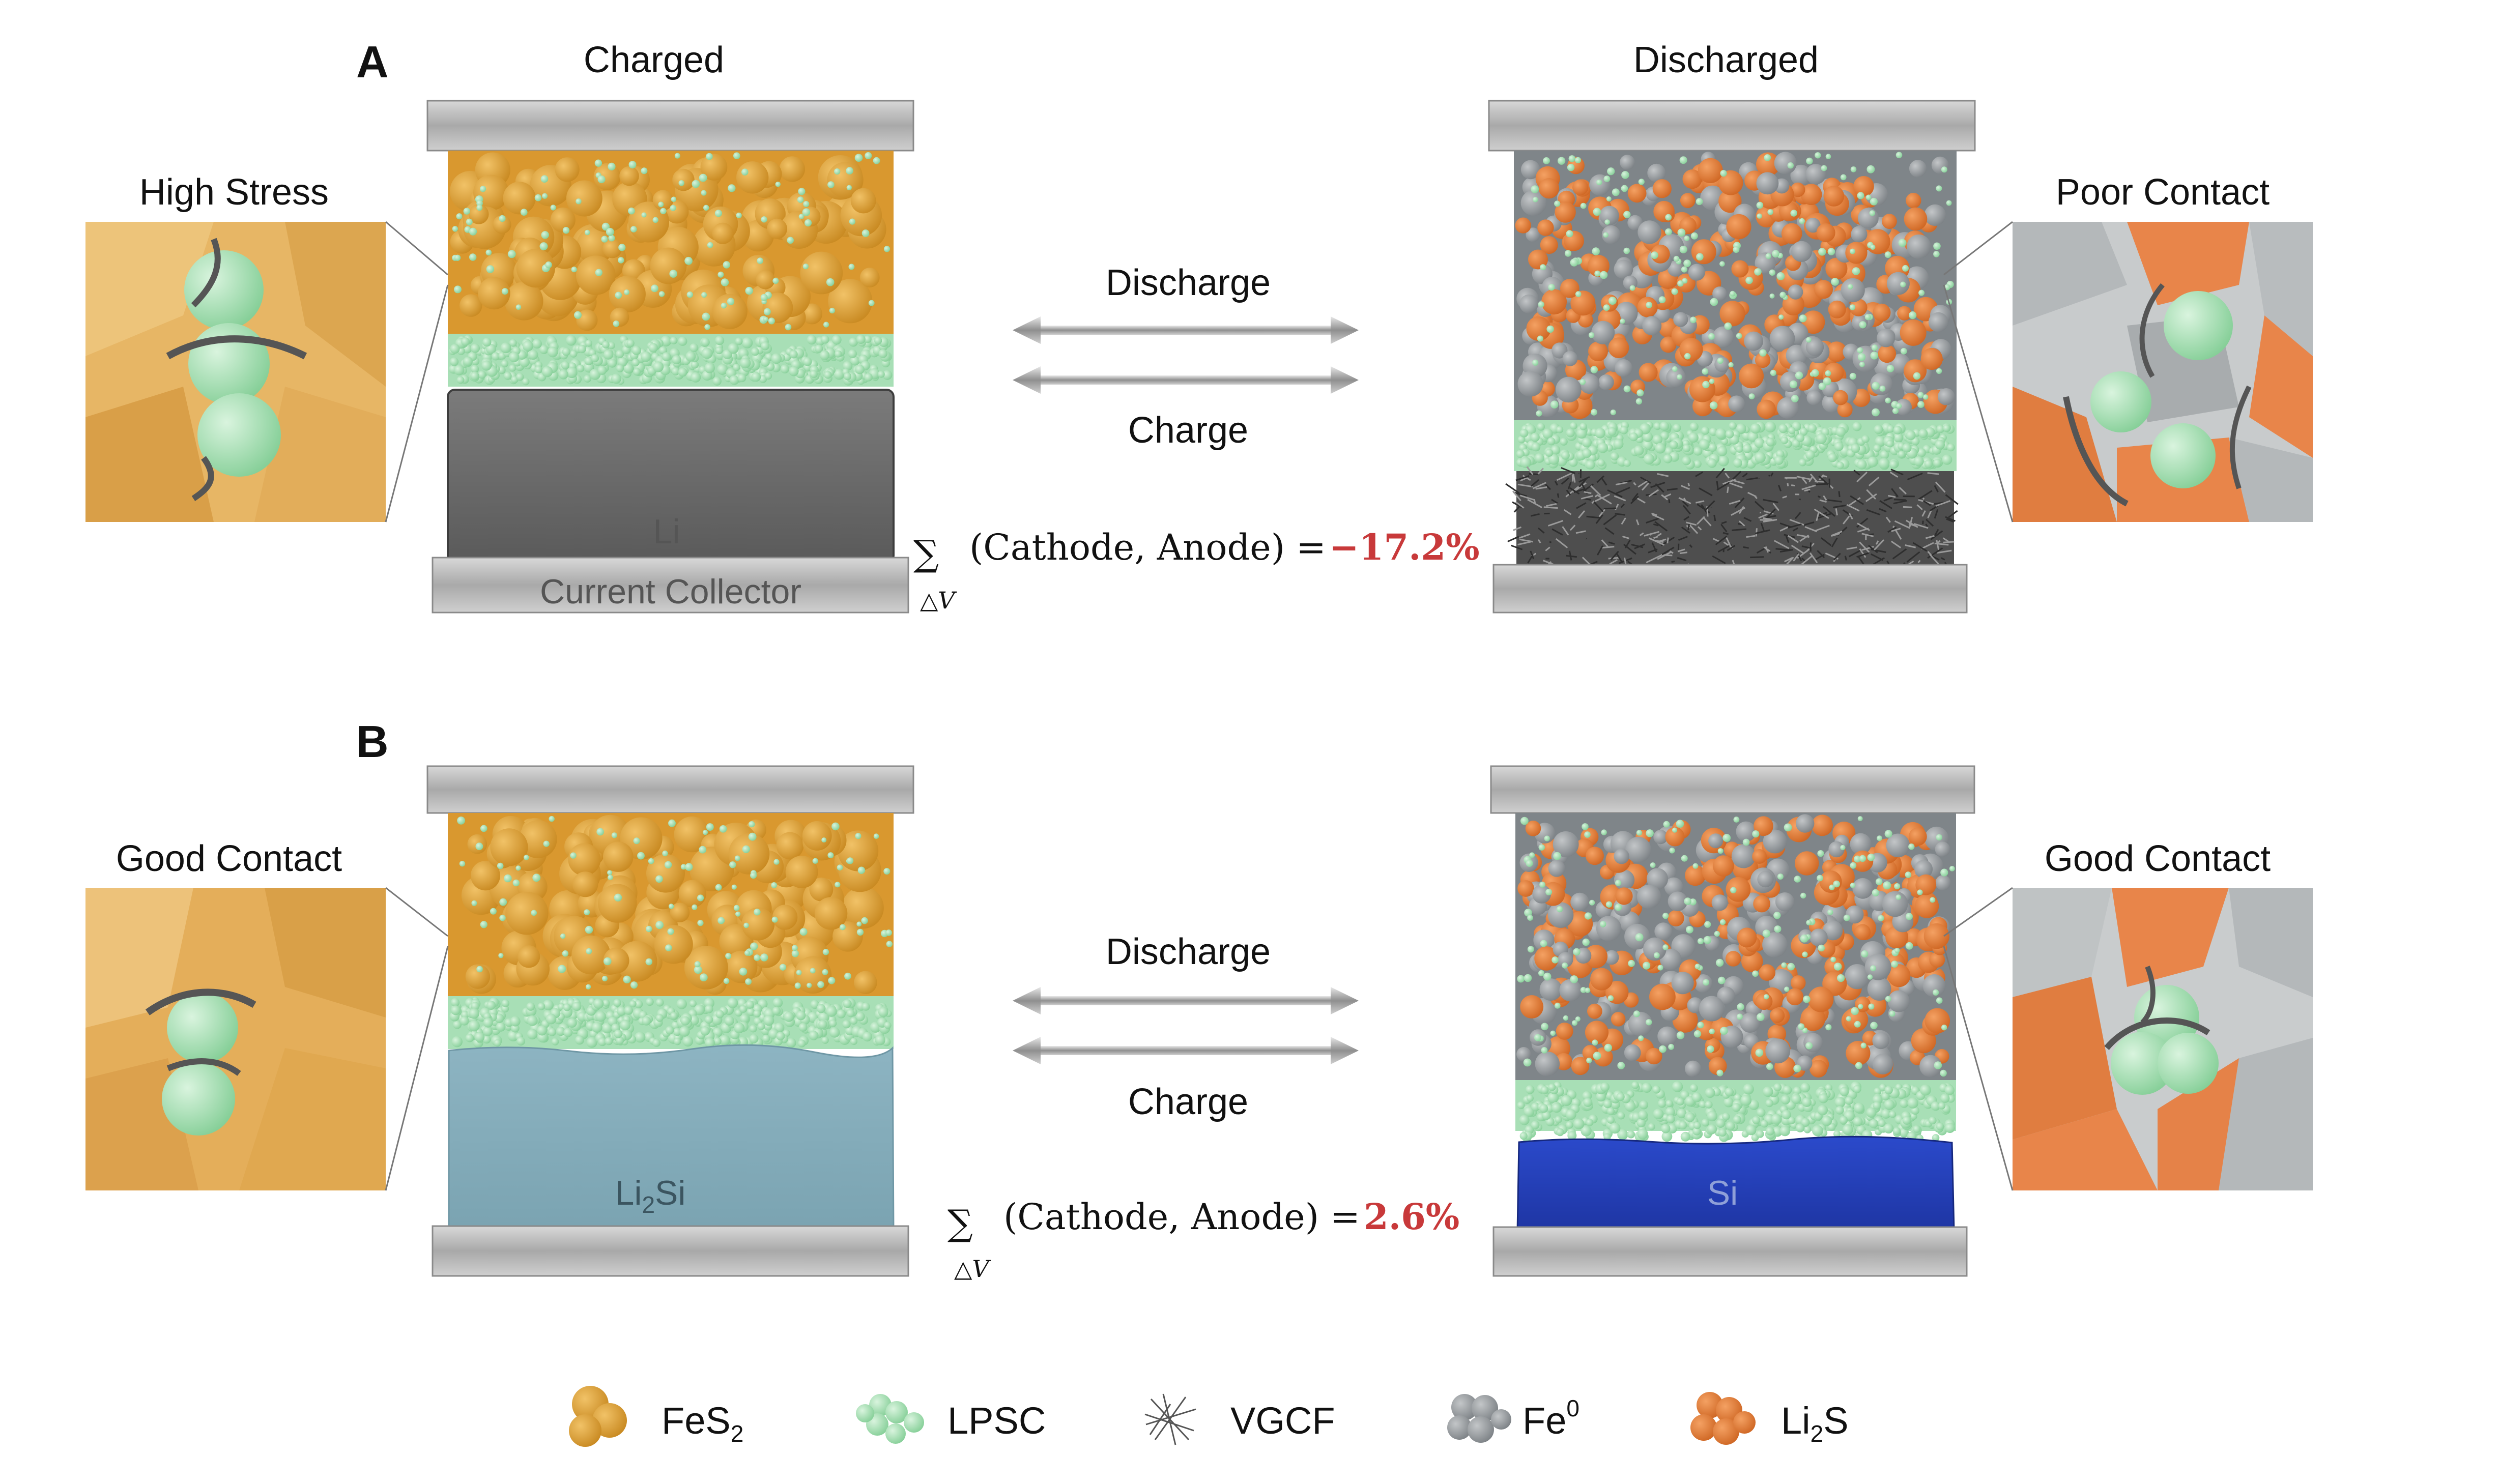  I want to click on discharged-cell-b: Si, so click(1733, 1021).